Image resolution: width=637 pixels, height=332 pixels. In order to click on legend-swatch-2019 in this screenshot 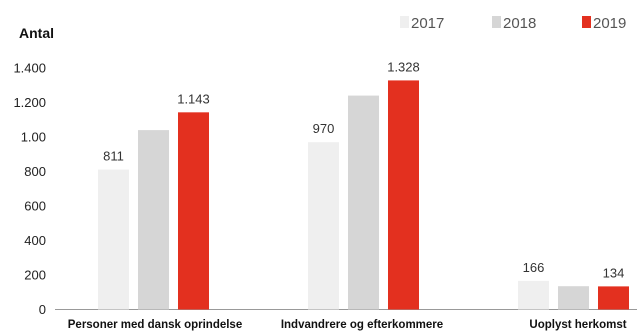, I will do `click(586, 22)`.